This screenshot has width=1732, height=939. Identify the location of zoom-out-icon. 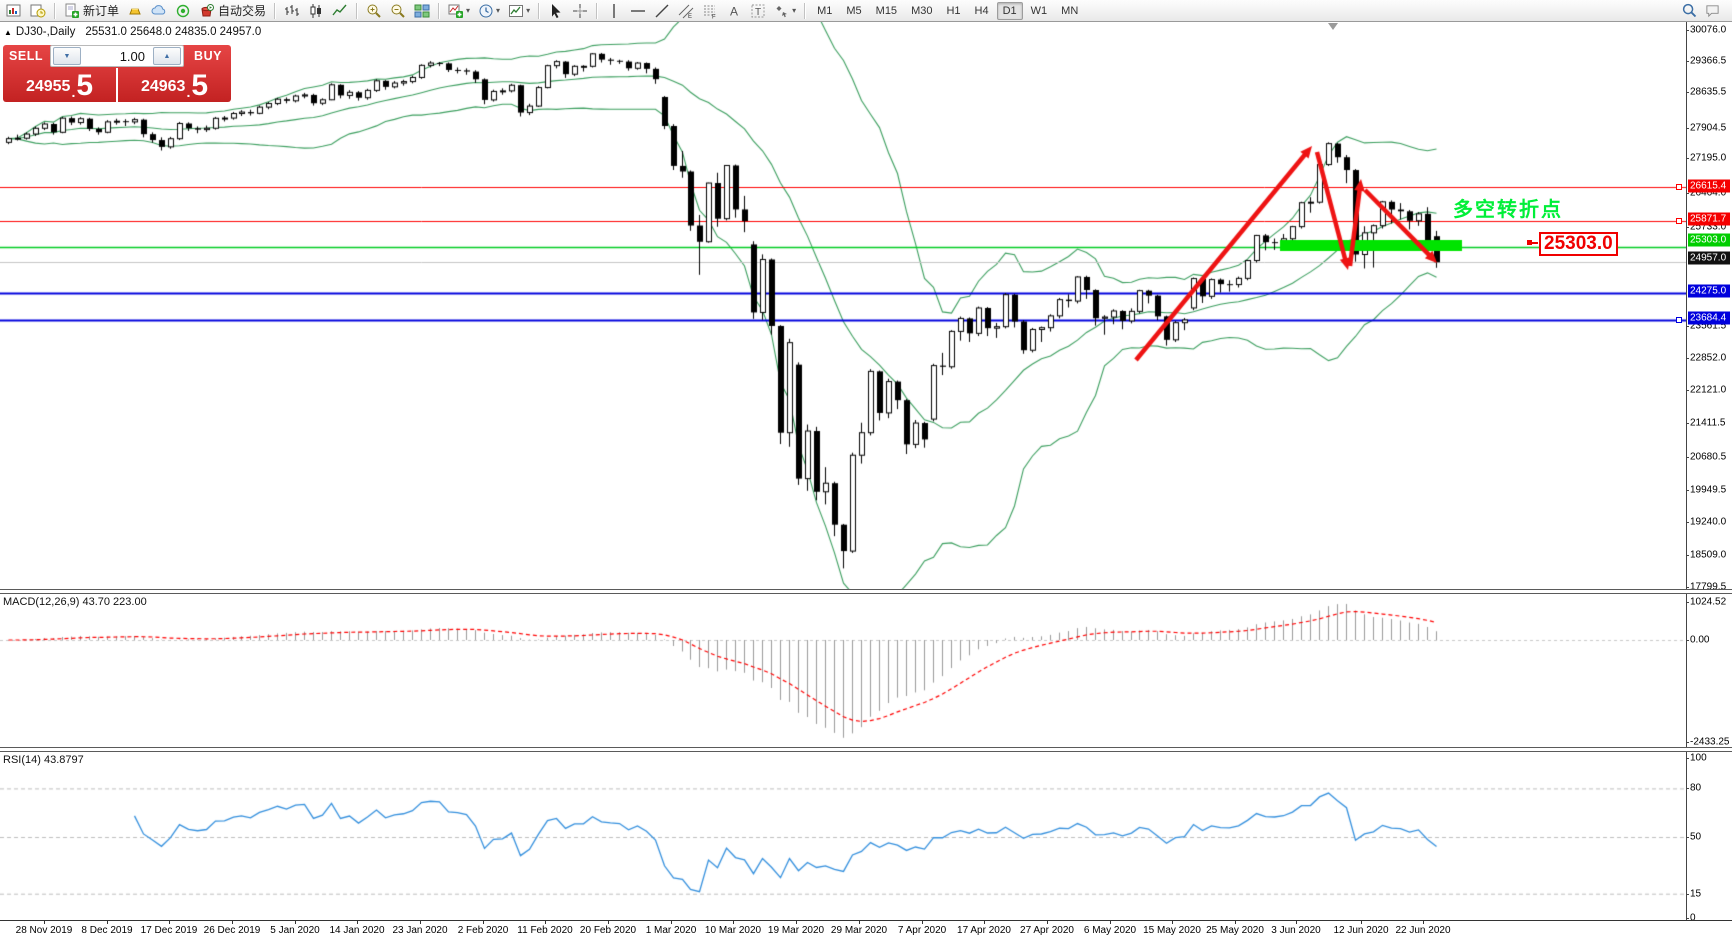
(398, 11).